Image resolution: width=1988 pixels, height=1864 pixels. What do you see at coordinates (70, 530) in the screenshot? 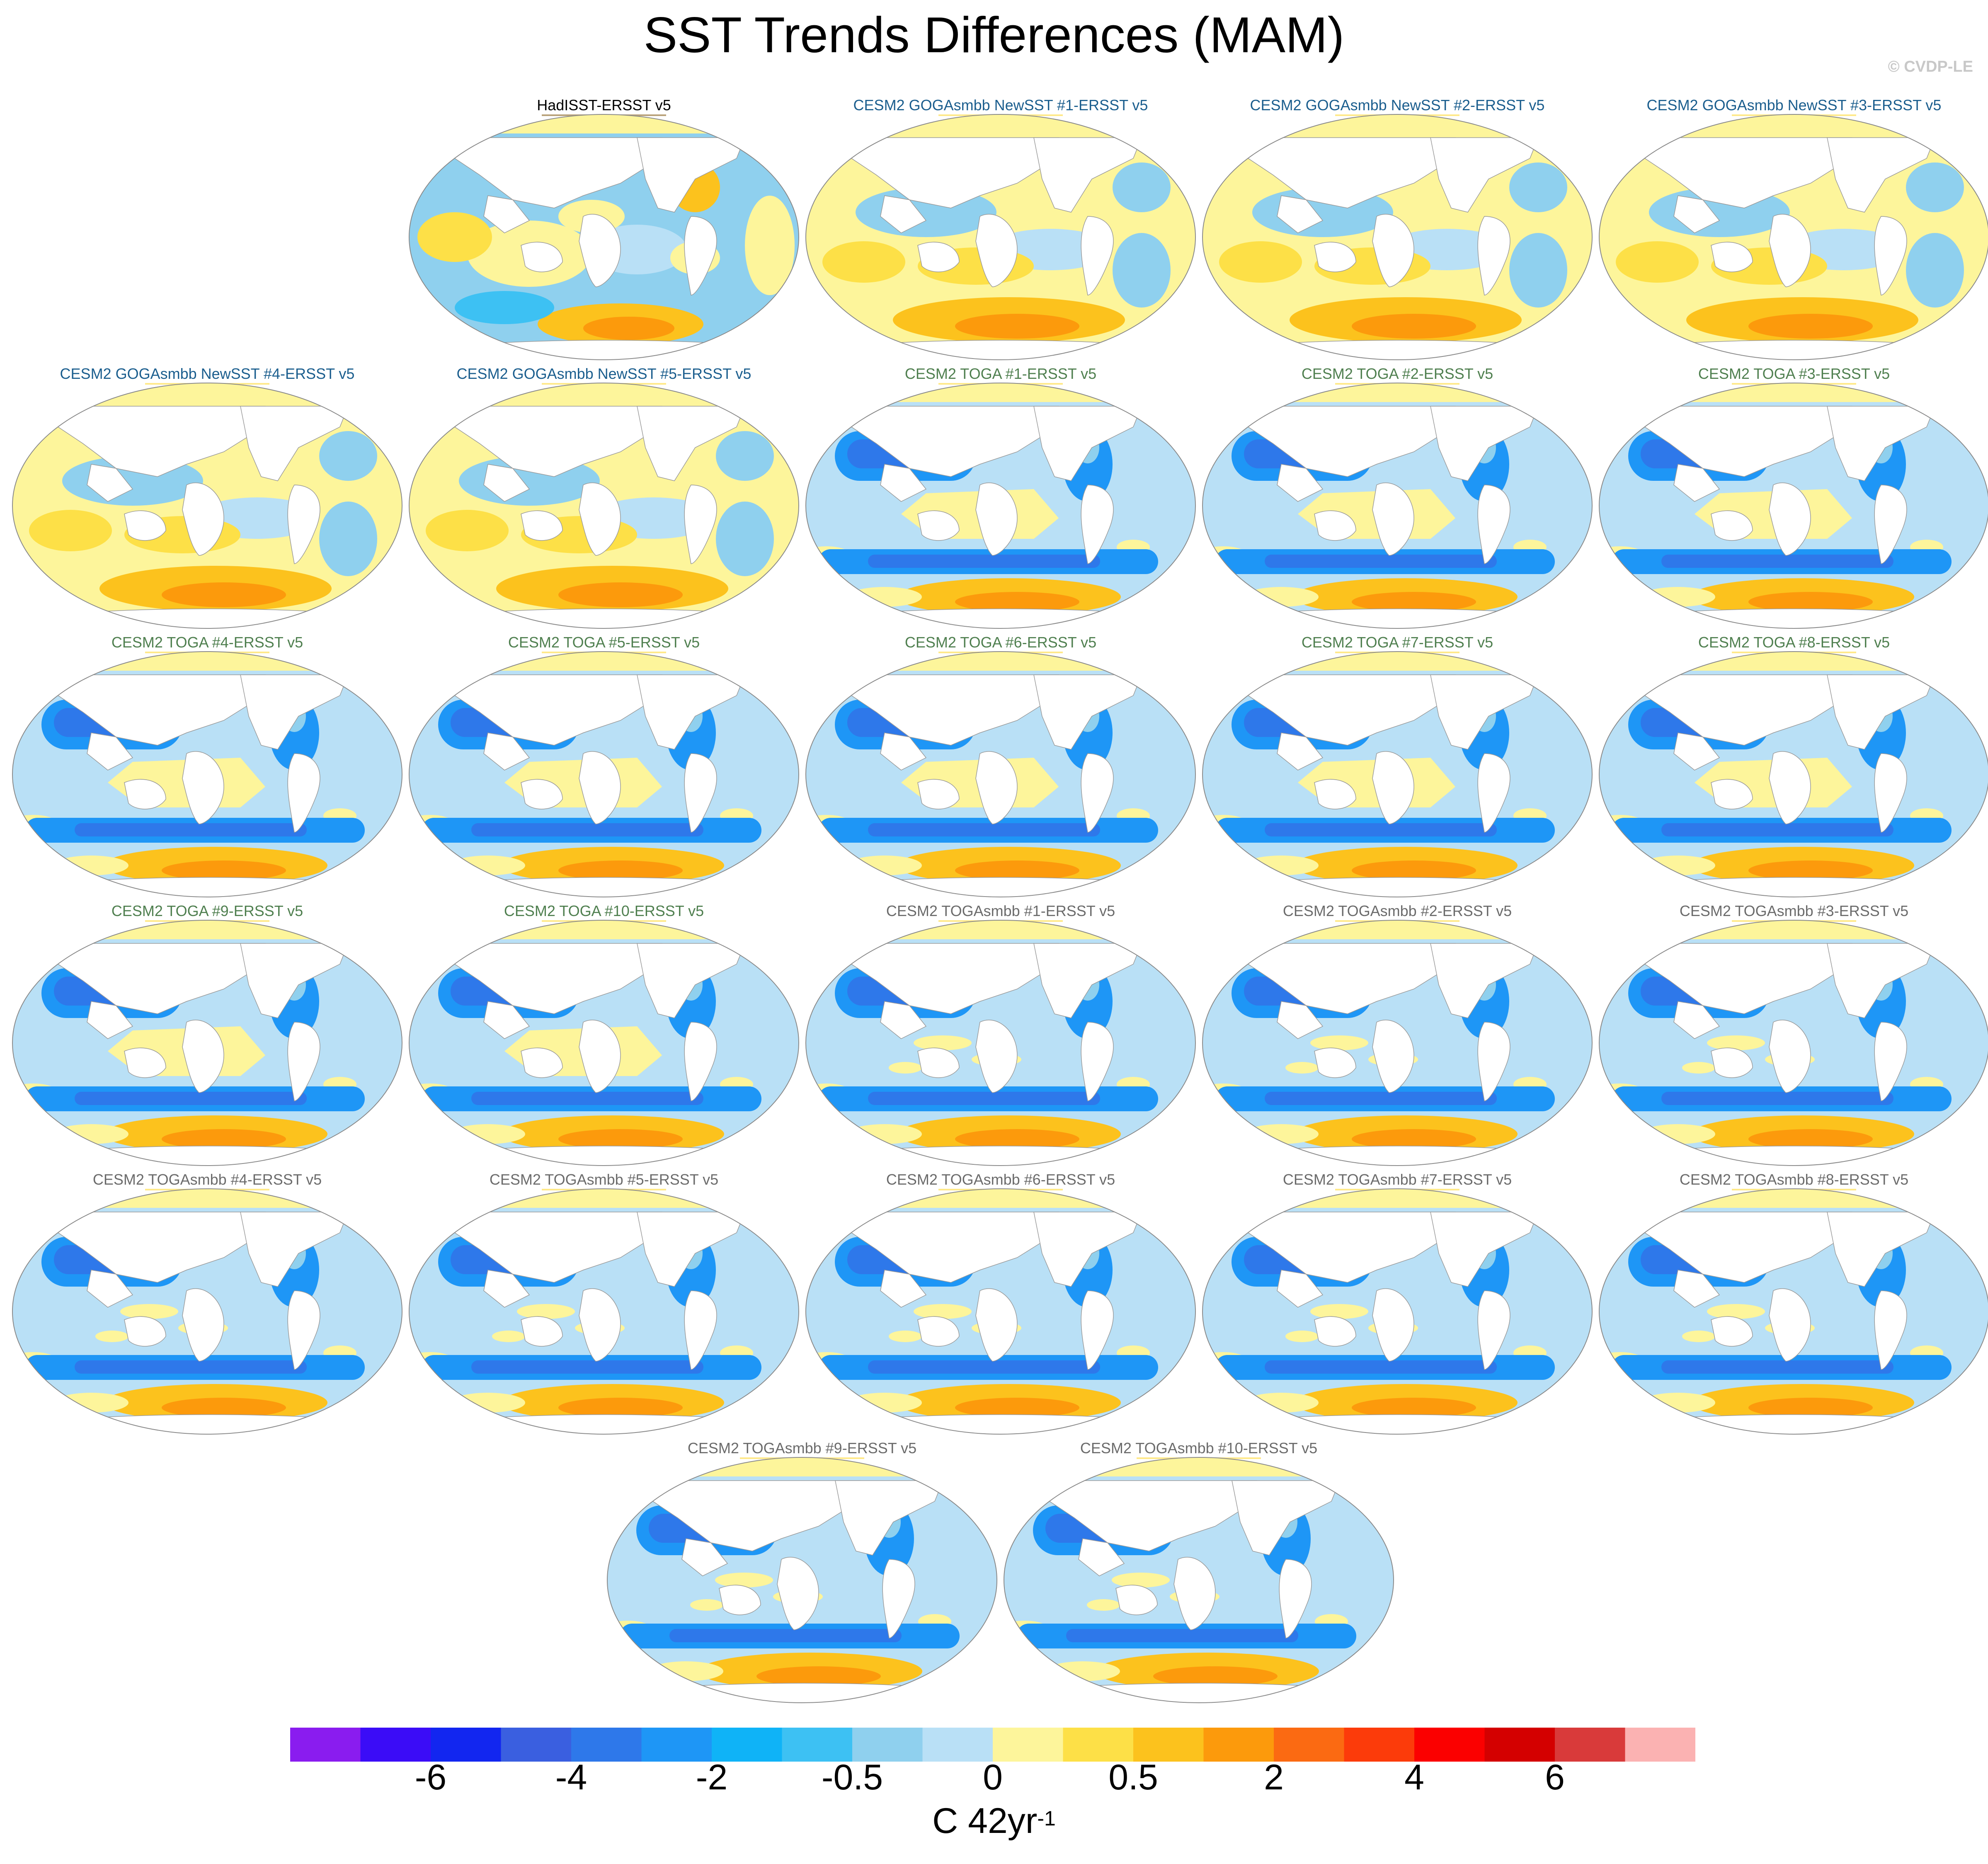
I see `anomaly-warm` at bounding box center [70, 530].